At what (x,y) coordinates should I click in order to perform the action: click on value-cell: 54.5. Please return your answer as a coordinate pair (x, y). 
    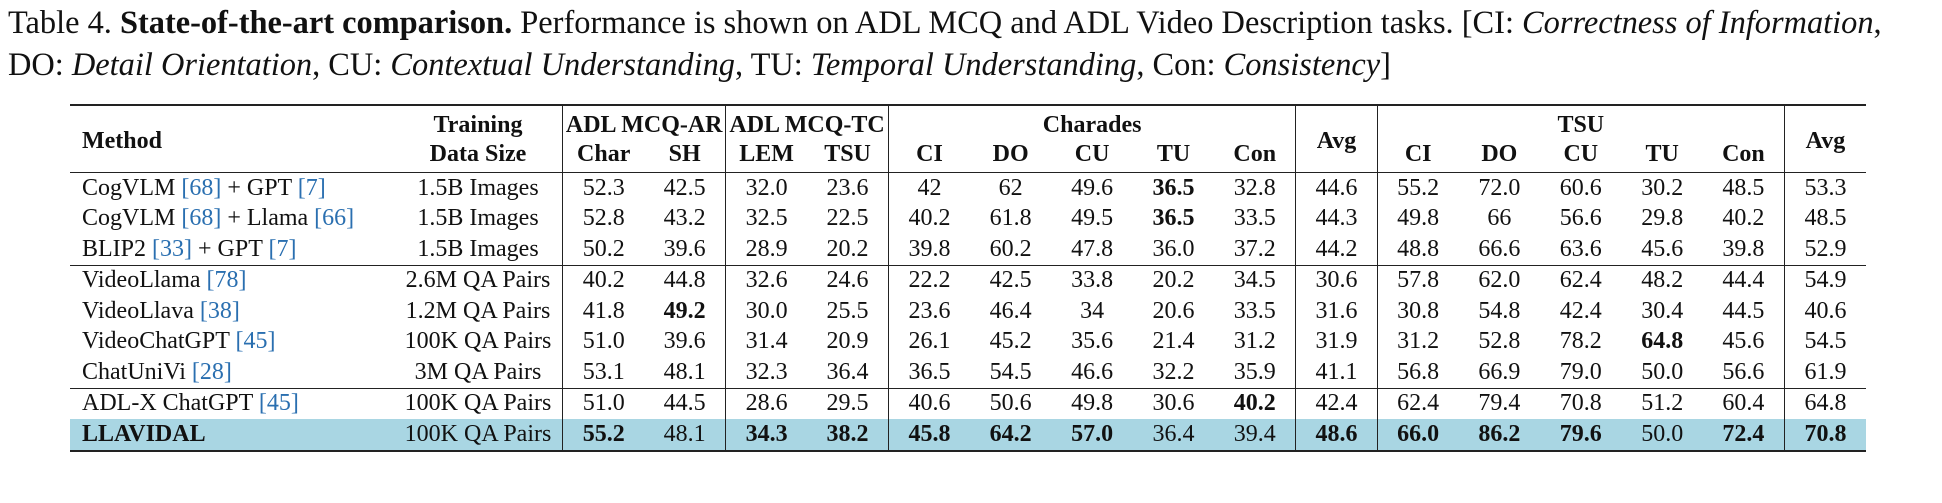
    Looking at the image, I should click on (1010, 371).